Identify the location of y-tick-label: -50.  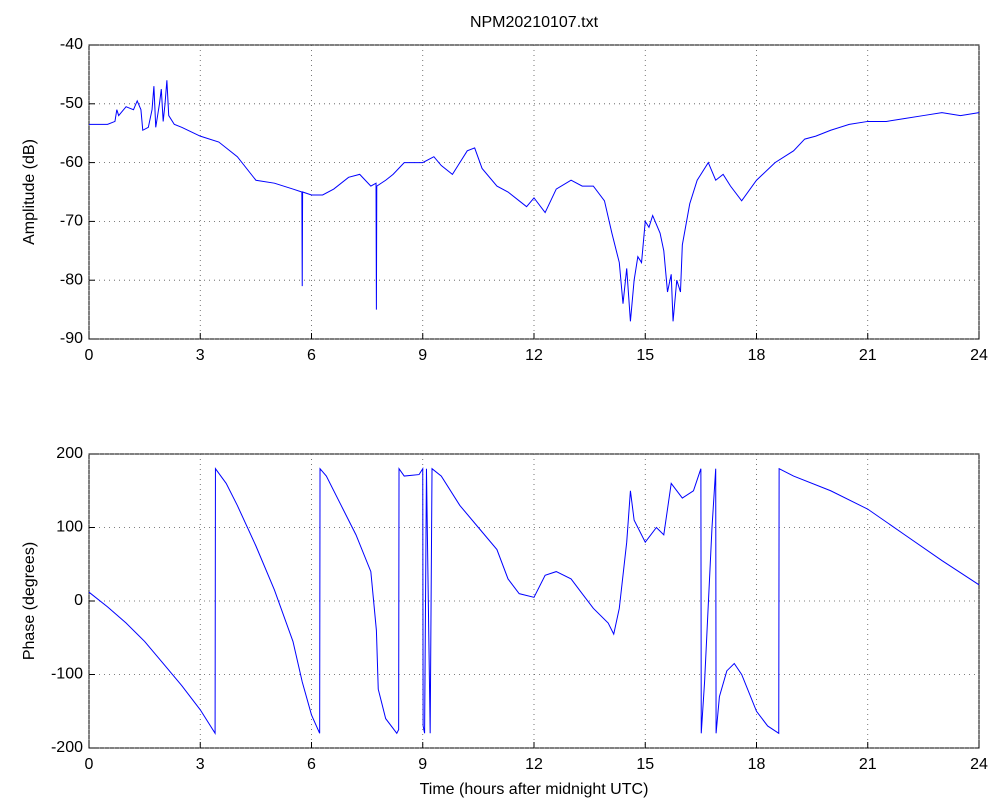
(71, 103).